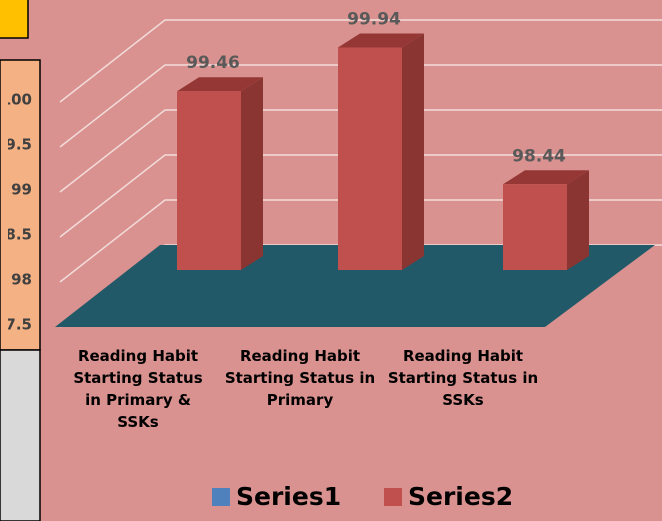 The image size is (662, 521). Describe the element at coordinates (288, 496) in the screenshot. I see `legend-label: Series1` at that location.